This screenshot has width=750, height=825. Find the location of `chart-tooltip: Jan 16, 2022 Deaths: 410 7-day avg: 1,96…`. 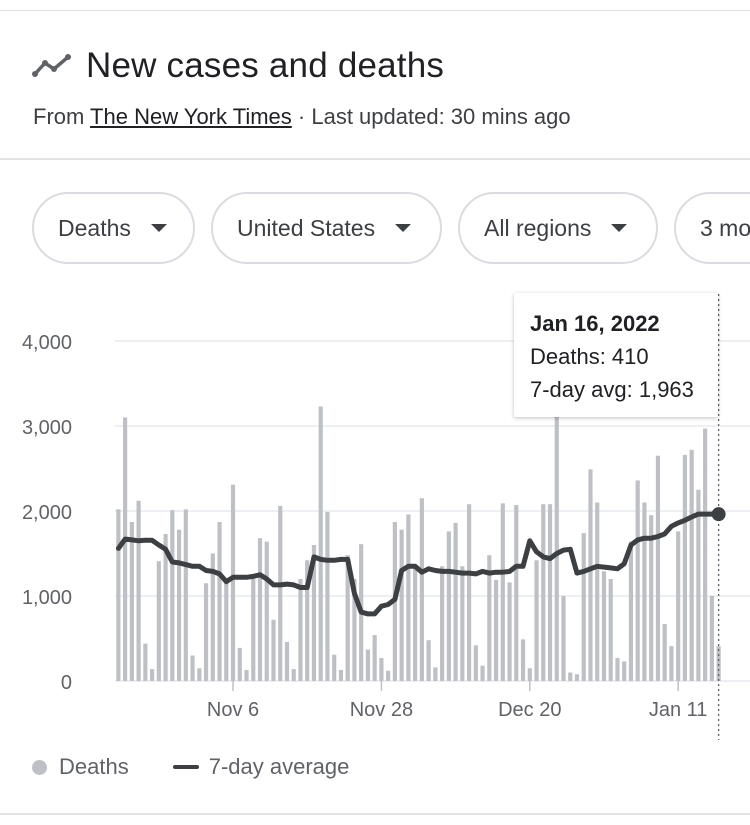

chart-tooltip: Jan 16, 2022 Deaths: 410 7-day avg: 1,96… is located at coordinates (616, 355).